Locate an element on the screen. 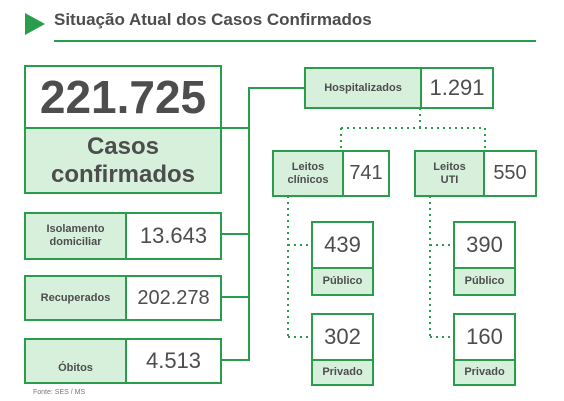  clinicos-privado-label-box: Privado is located at coordinates (342, 372).